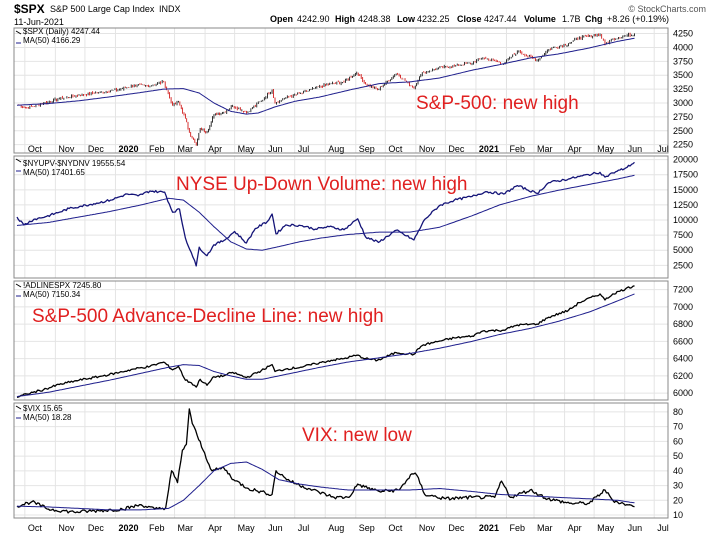 The image size is (720, 541). Describe the element at coordinates (683, 117) in the screenshot. I see `y-tick-label: 2750` at that location.